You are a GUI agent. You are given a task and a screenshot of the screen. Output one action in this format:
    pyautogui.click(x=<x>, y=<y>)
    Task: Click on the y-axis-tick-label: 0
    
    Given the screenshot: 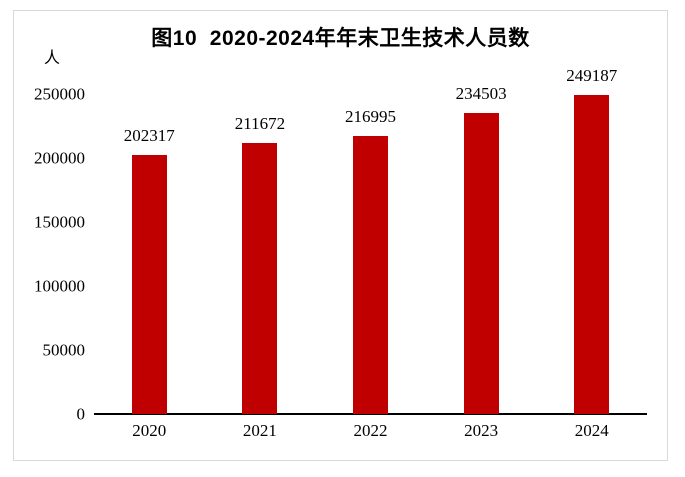 What is the action you would take?
    pyautogui.click(x=81, y=414)
    